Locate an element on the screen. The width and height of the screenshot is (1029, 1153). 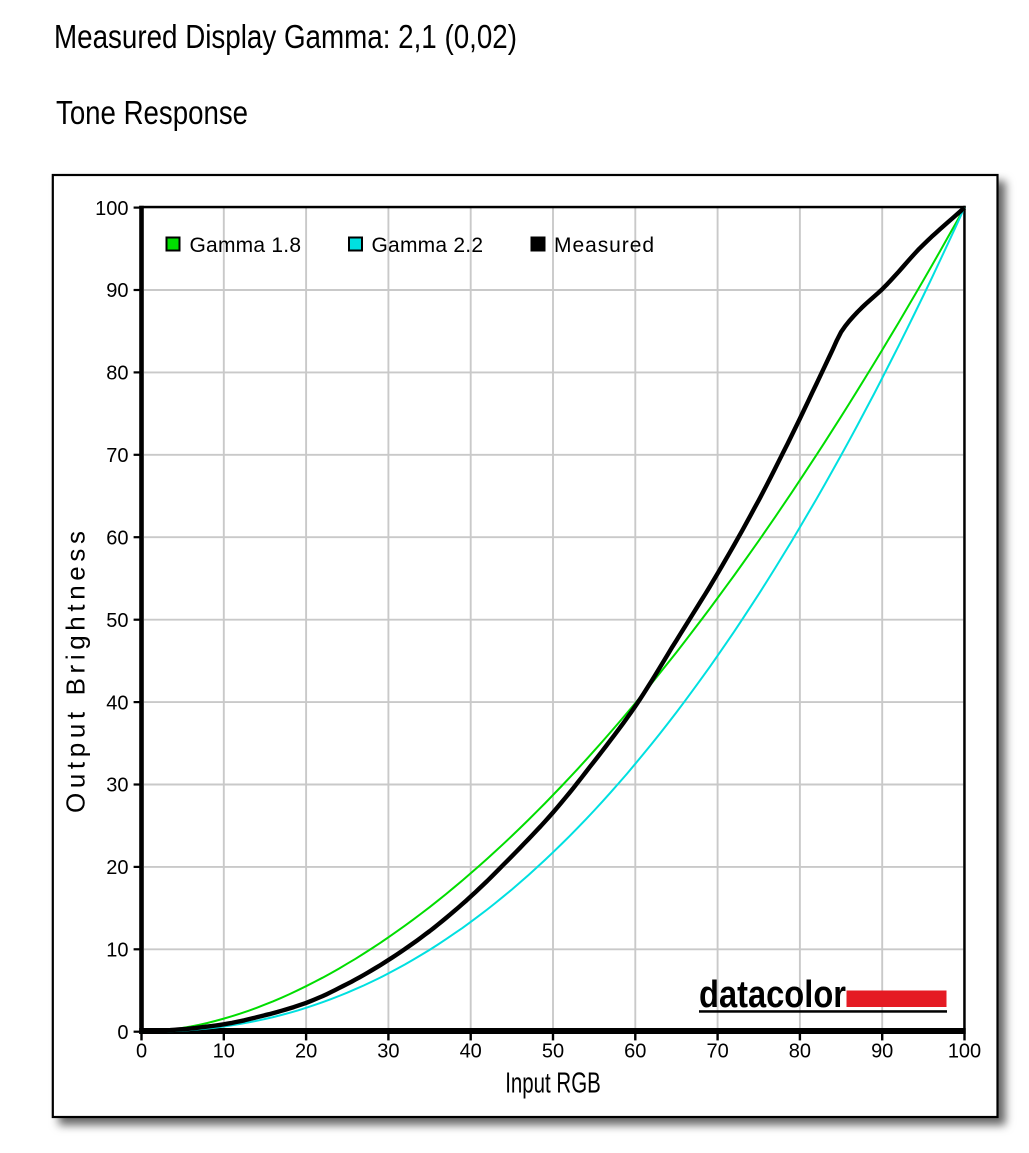
svg-text: Gamma 2.2 is located at coordinates (428, 245).